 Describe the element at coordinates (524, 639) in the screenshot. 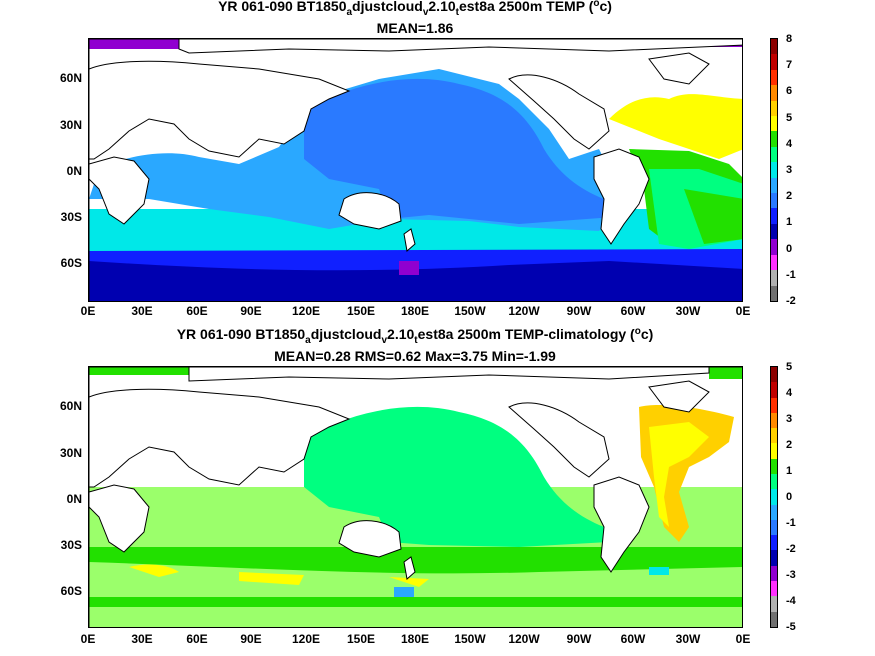

I see `panel2-xtick: 120W` at that location.